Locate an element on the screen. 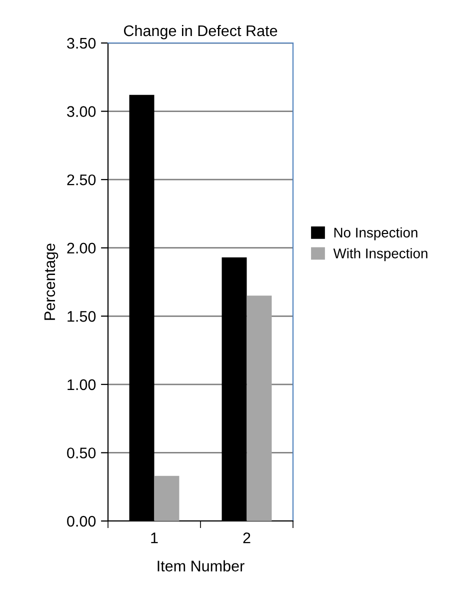 This screenshot has height=594, width=459. legend-label: No Inspection is located at coordinates (376, 233).